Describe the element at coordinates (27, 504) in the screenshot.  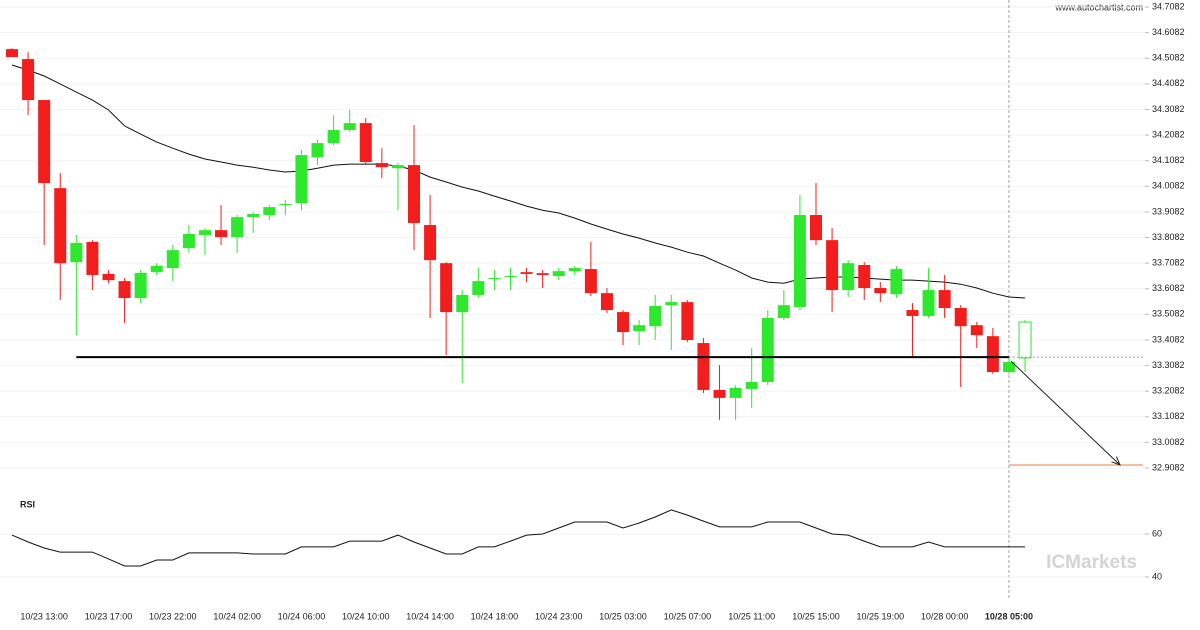
I see `rsi-label: RSI` at that location.